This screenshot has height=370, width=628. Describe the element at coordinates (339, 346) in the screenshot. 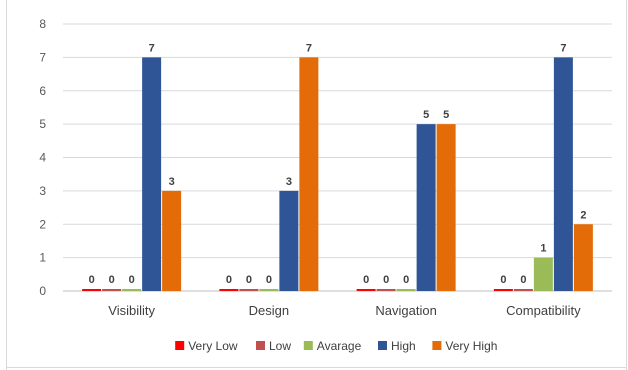

I see `legend-label: Avarage` at that location.